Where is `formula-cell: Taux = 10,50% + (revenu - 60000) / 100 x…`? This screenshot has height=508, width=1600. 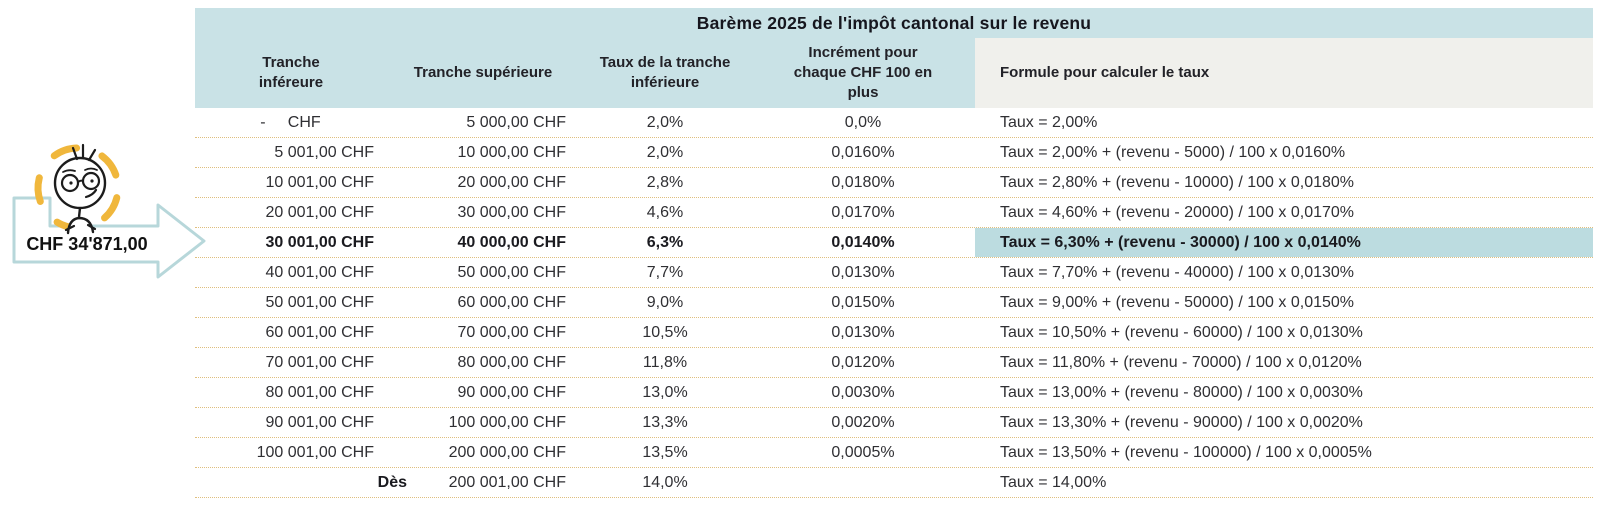 formula-cell: Taux = 10,50% + (revenu - 60000) / 100 x… is located at coordinates (1181, 332).